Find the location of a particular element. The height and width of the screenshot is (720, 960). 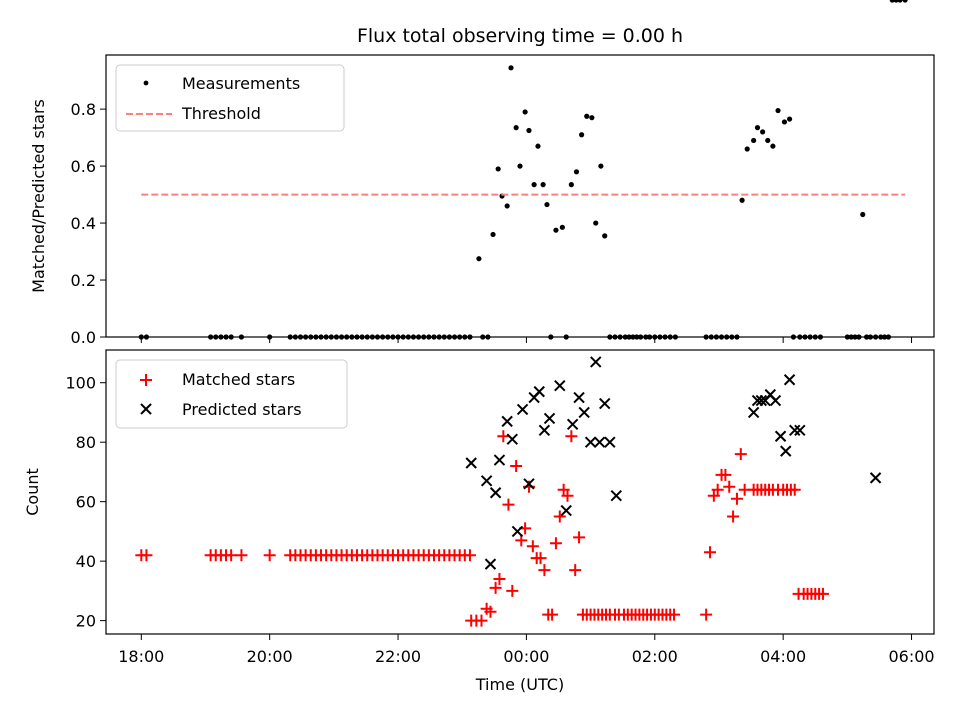

x-tick-label: 22:00 is located at coordinates (398, 656).